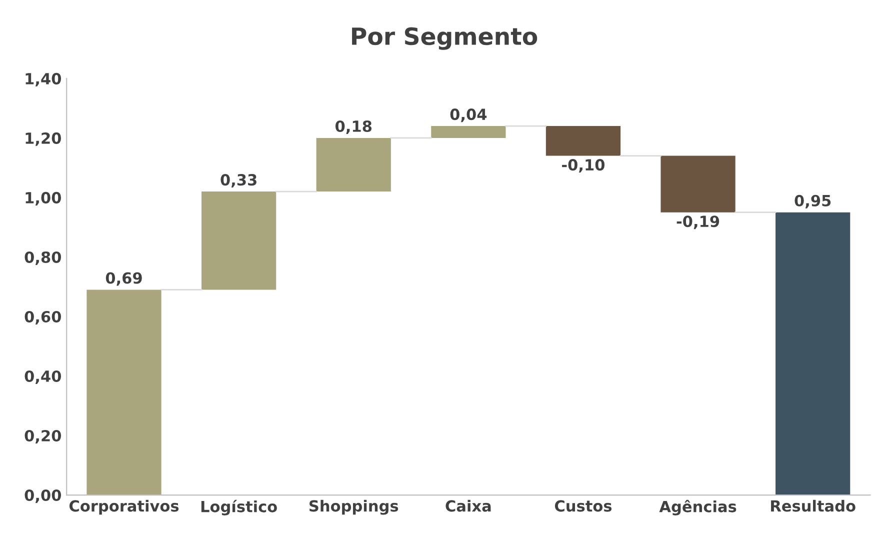 This screenshot has width=888, height=541. I want to click on x-tick-label: Corporativos, so click(124, 507).